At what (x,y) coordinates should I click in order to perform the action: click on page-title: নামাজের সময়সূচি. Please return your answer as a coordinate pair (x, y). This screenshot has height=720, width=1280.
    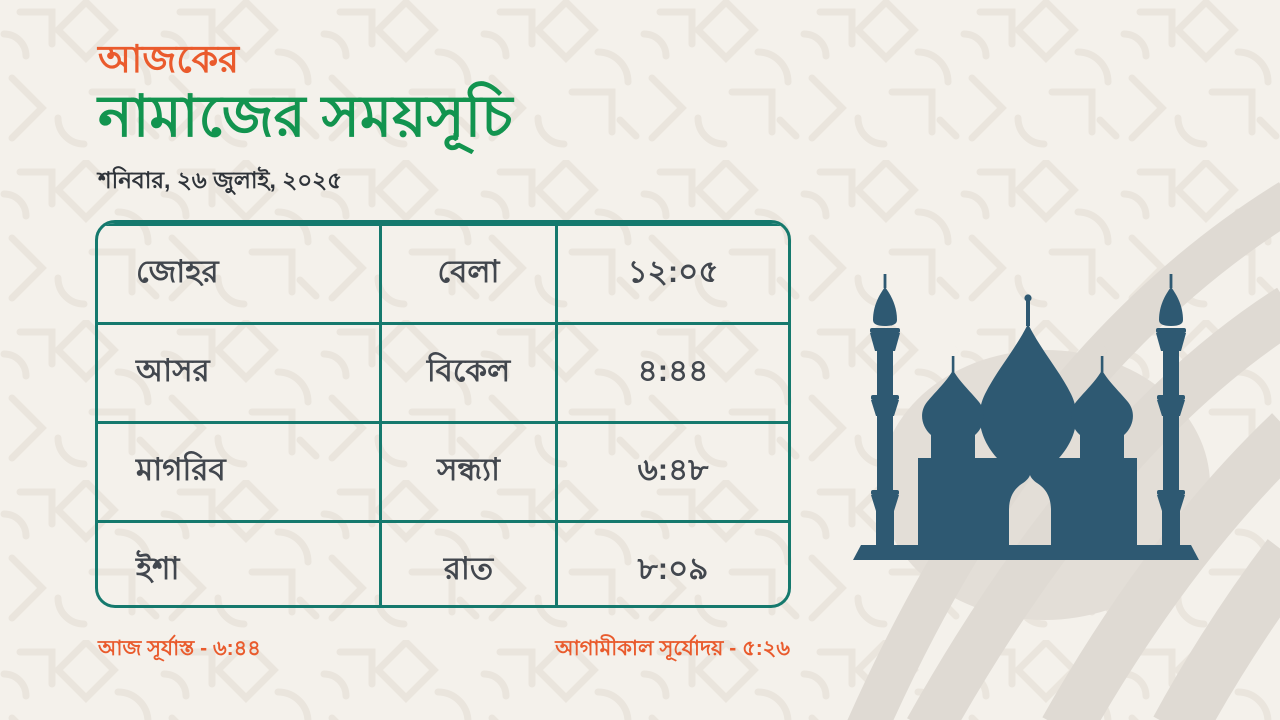
    Looking at the image, I should click on (305, 116).